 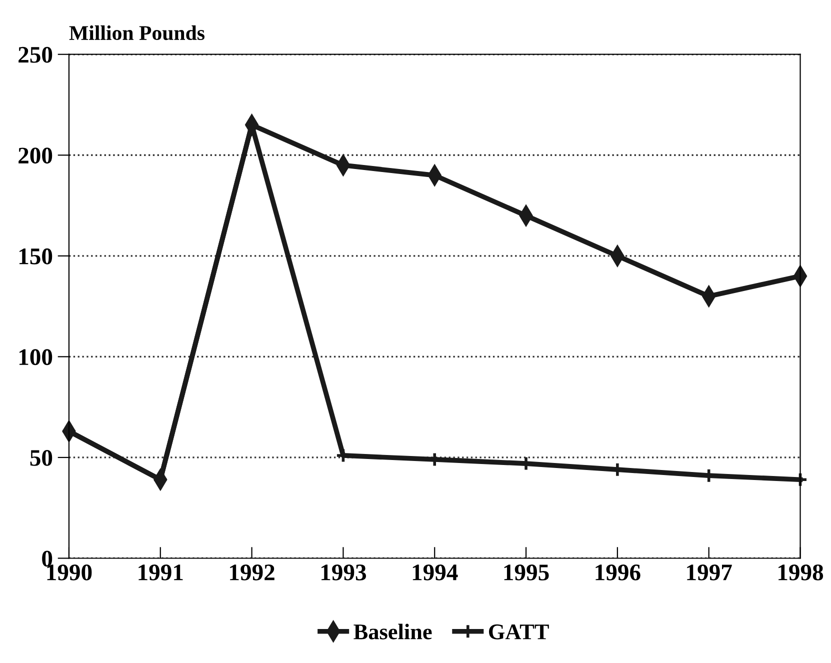 What do you see at coordinates (35, 256) in the screenshot?
I see `y-tick-label: 150` at bounding box center [35, 256].